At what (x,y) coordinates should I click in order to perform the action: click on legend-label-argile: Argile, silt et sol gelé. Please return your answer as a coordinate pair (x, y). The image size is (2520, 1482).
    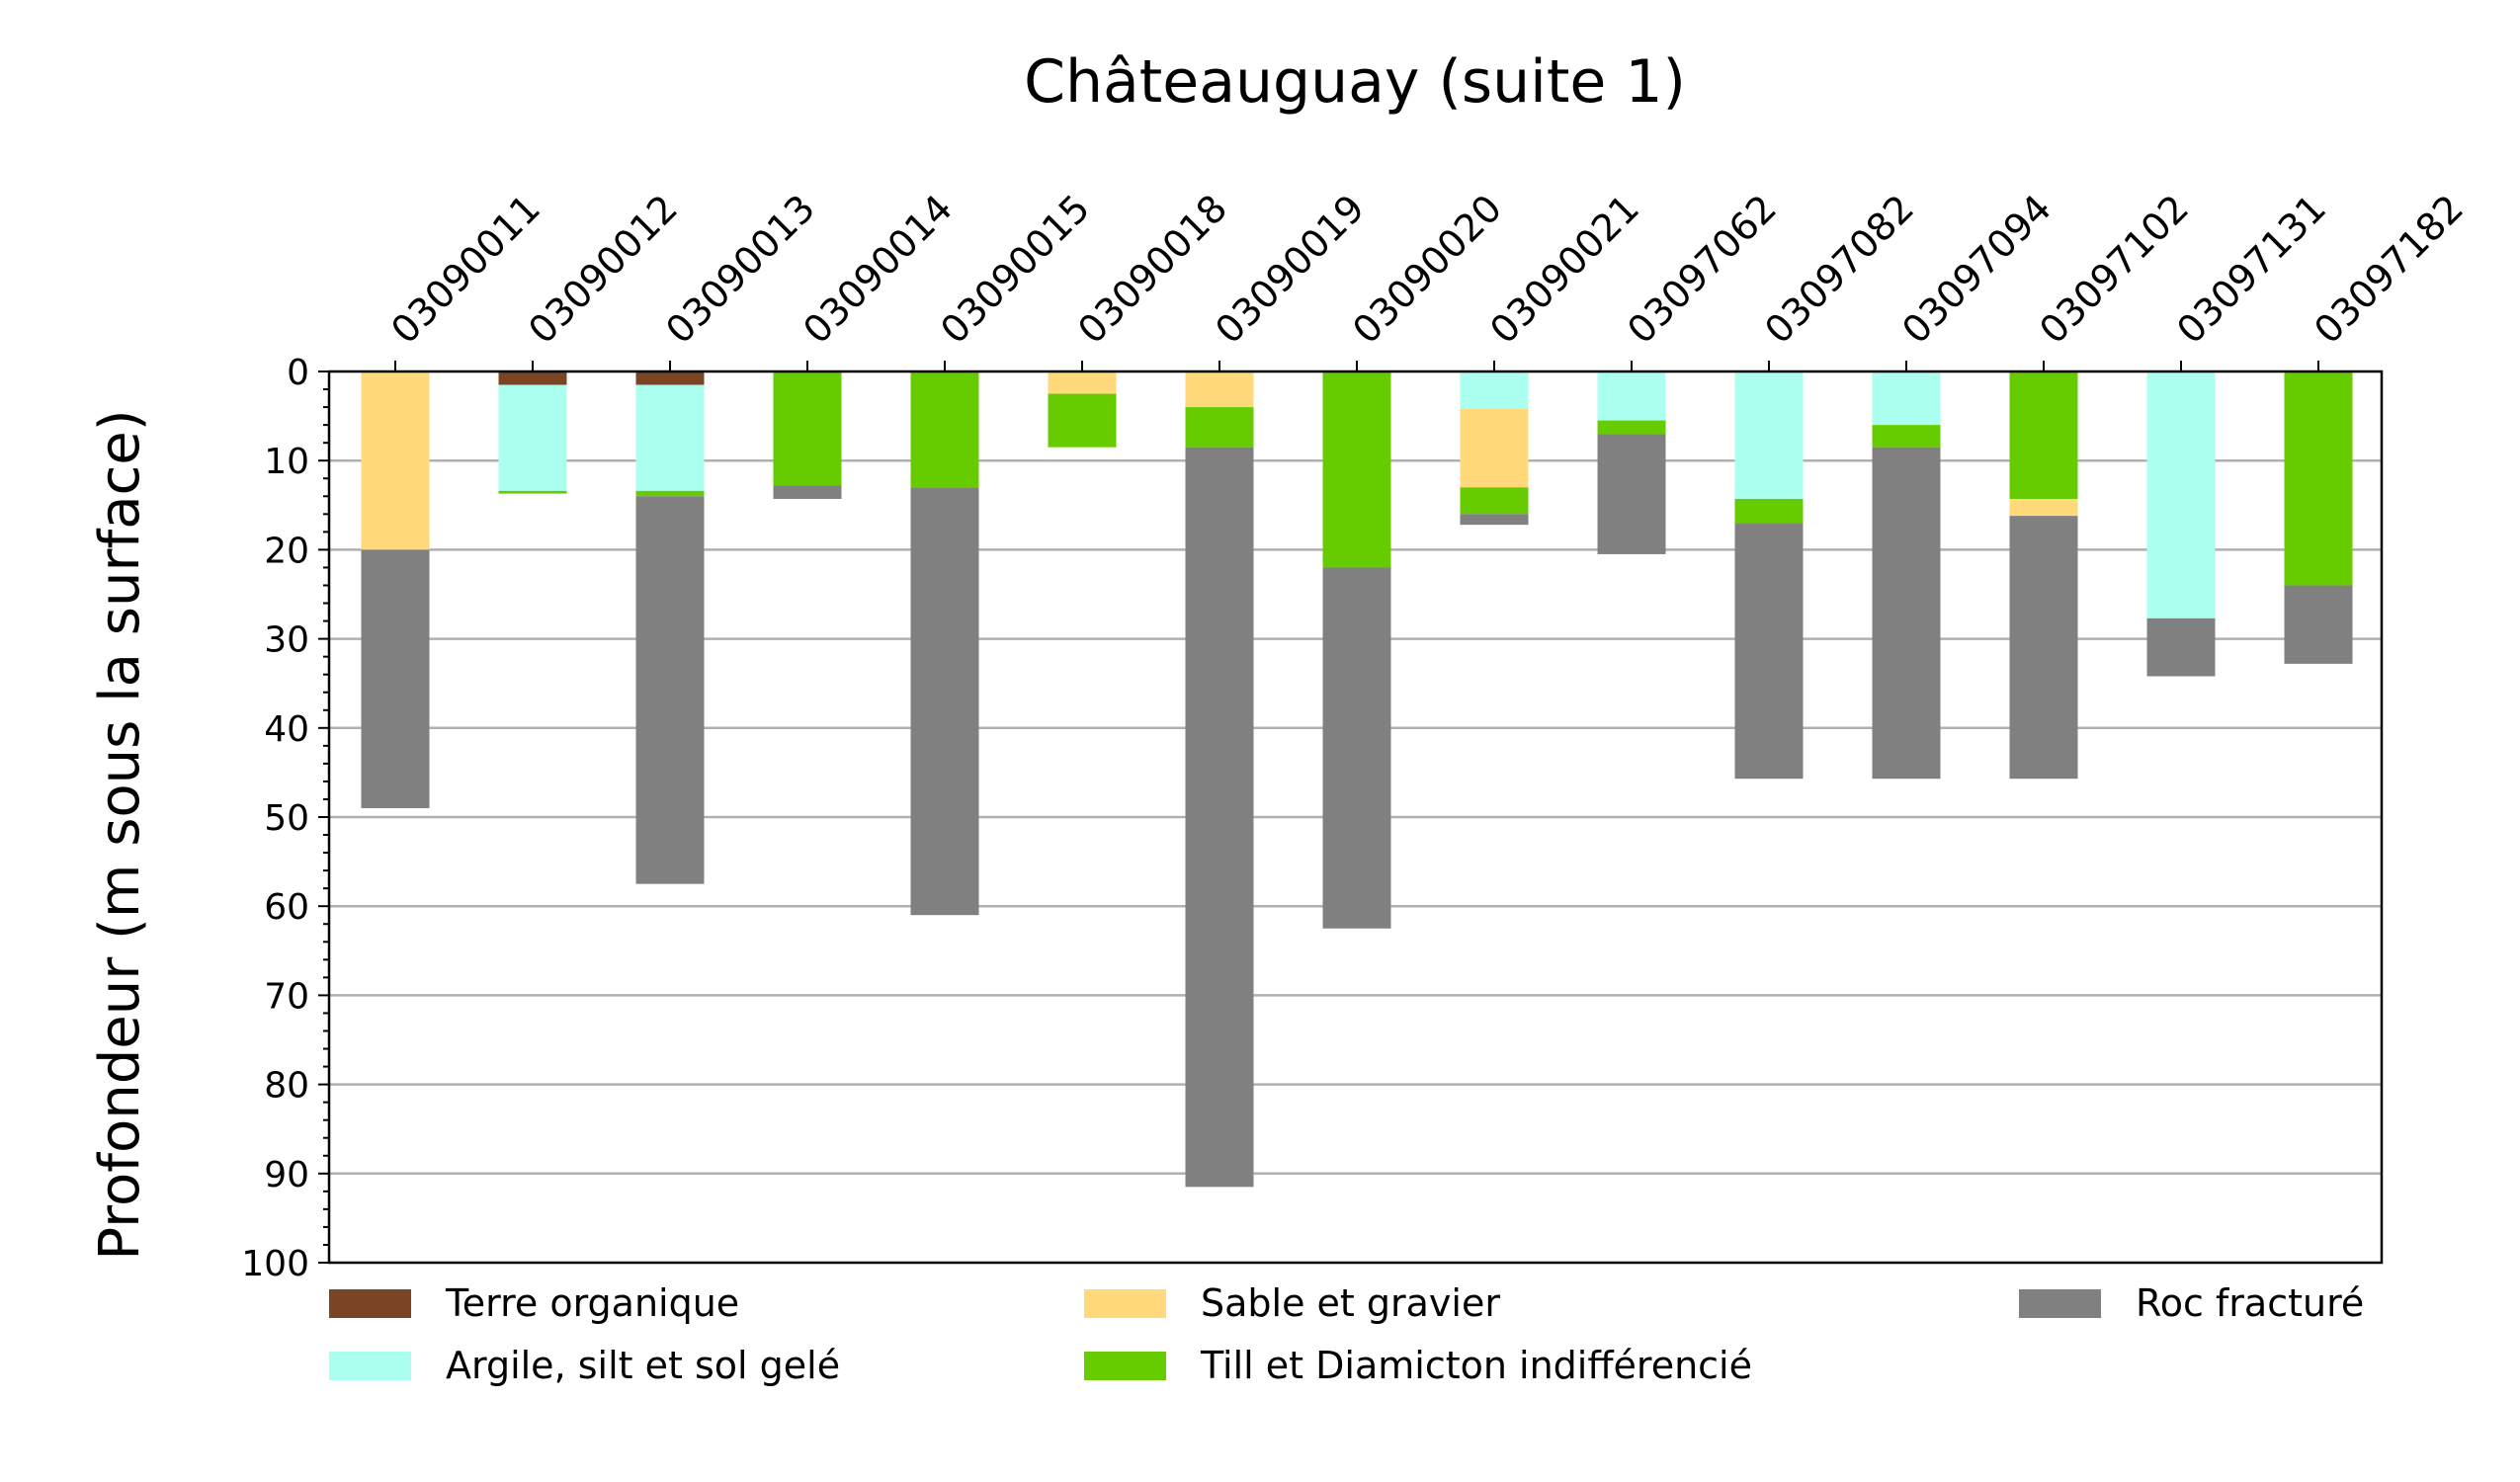
    Looking at the image, I should click on (643, 1365).